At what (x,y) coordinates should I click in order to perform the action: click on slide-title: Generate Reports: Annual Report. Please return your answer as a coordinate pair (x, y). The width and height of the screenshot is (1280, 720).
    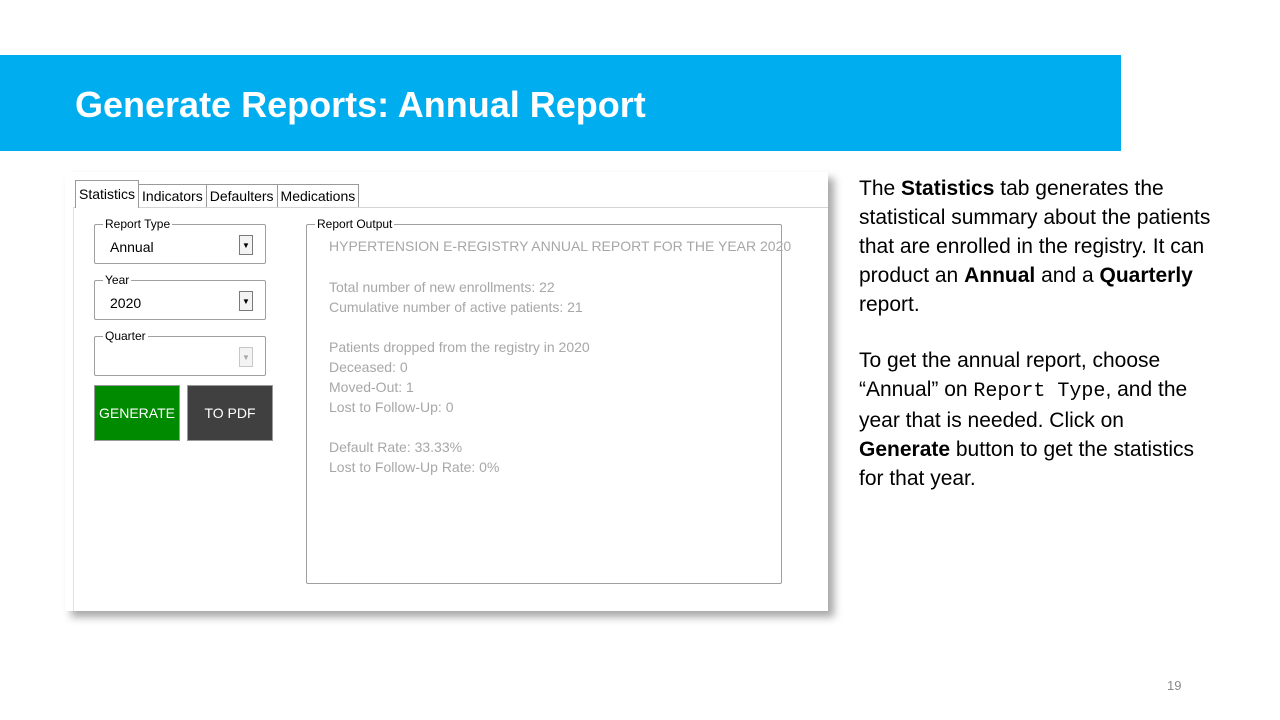
    Looking at the image, I should click on (360, 104).